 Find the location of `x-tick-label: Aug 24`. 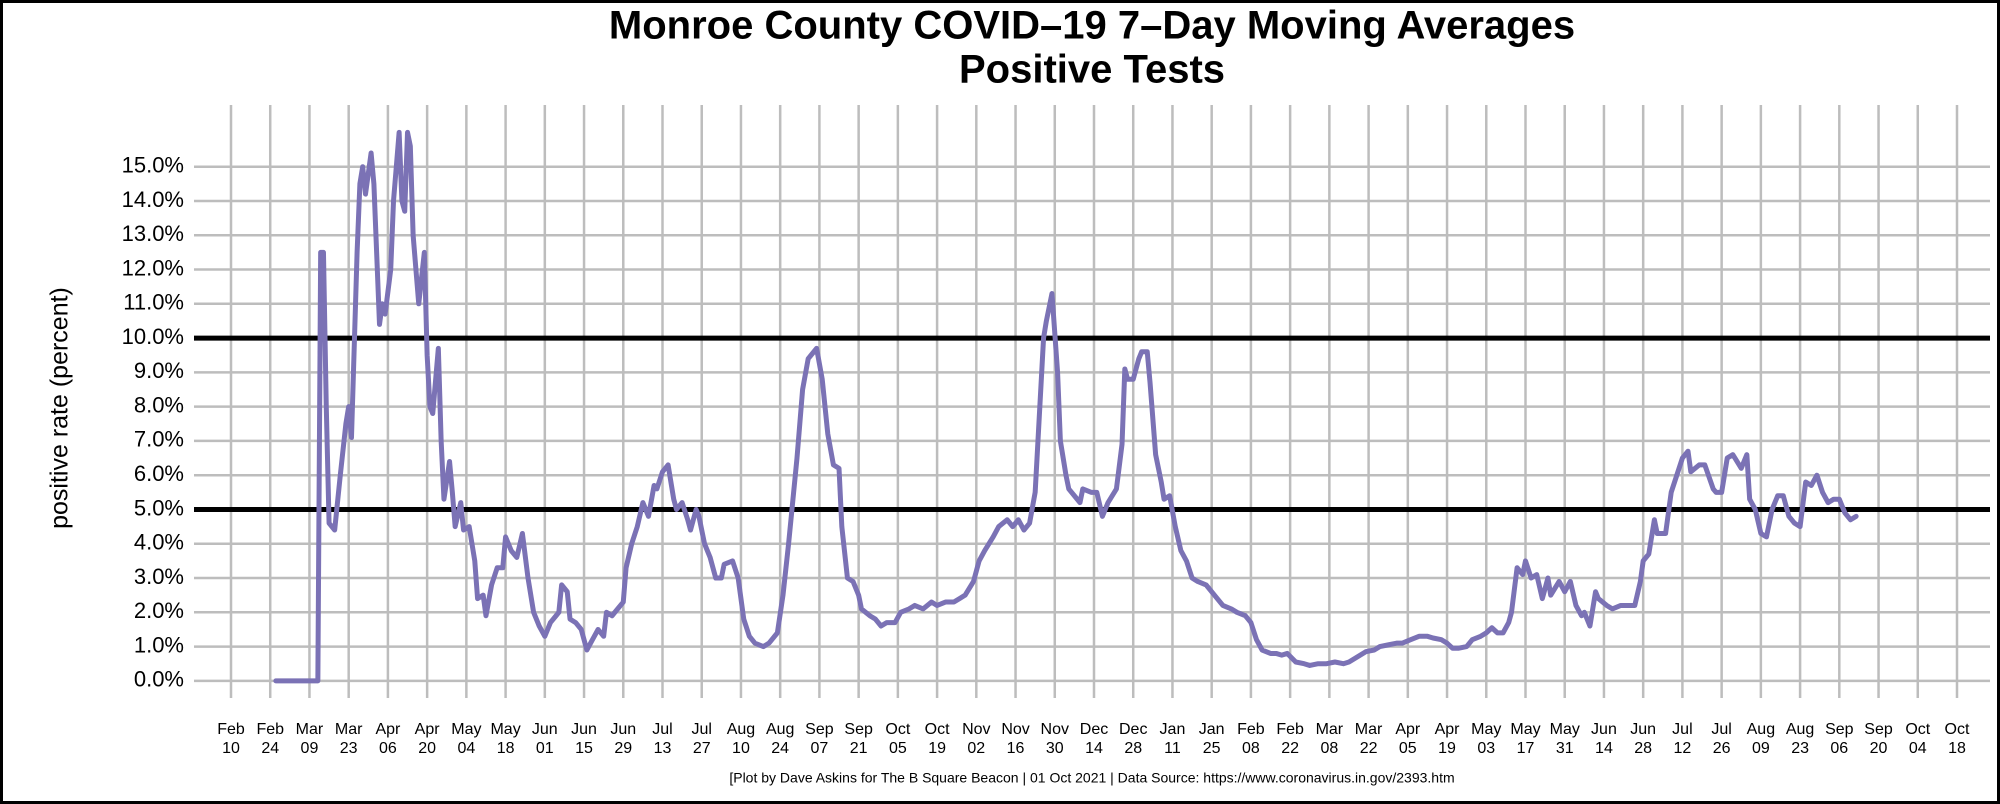

x-tick-label: Aug 24 is located at coordinates (780, 739).